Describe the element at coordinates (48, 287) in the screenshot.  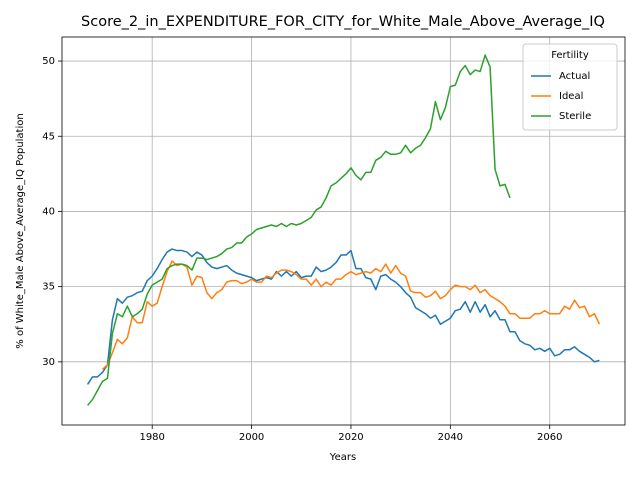
I see `y-tick-label: 35` at that location.